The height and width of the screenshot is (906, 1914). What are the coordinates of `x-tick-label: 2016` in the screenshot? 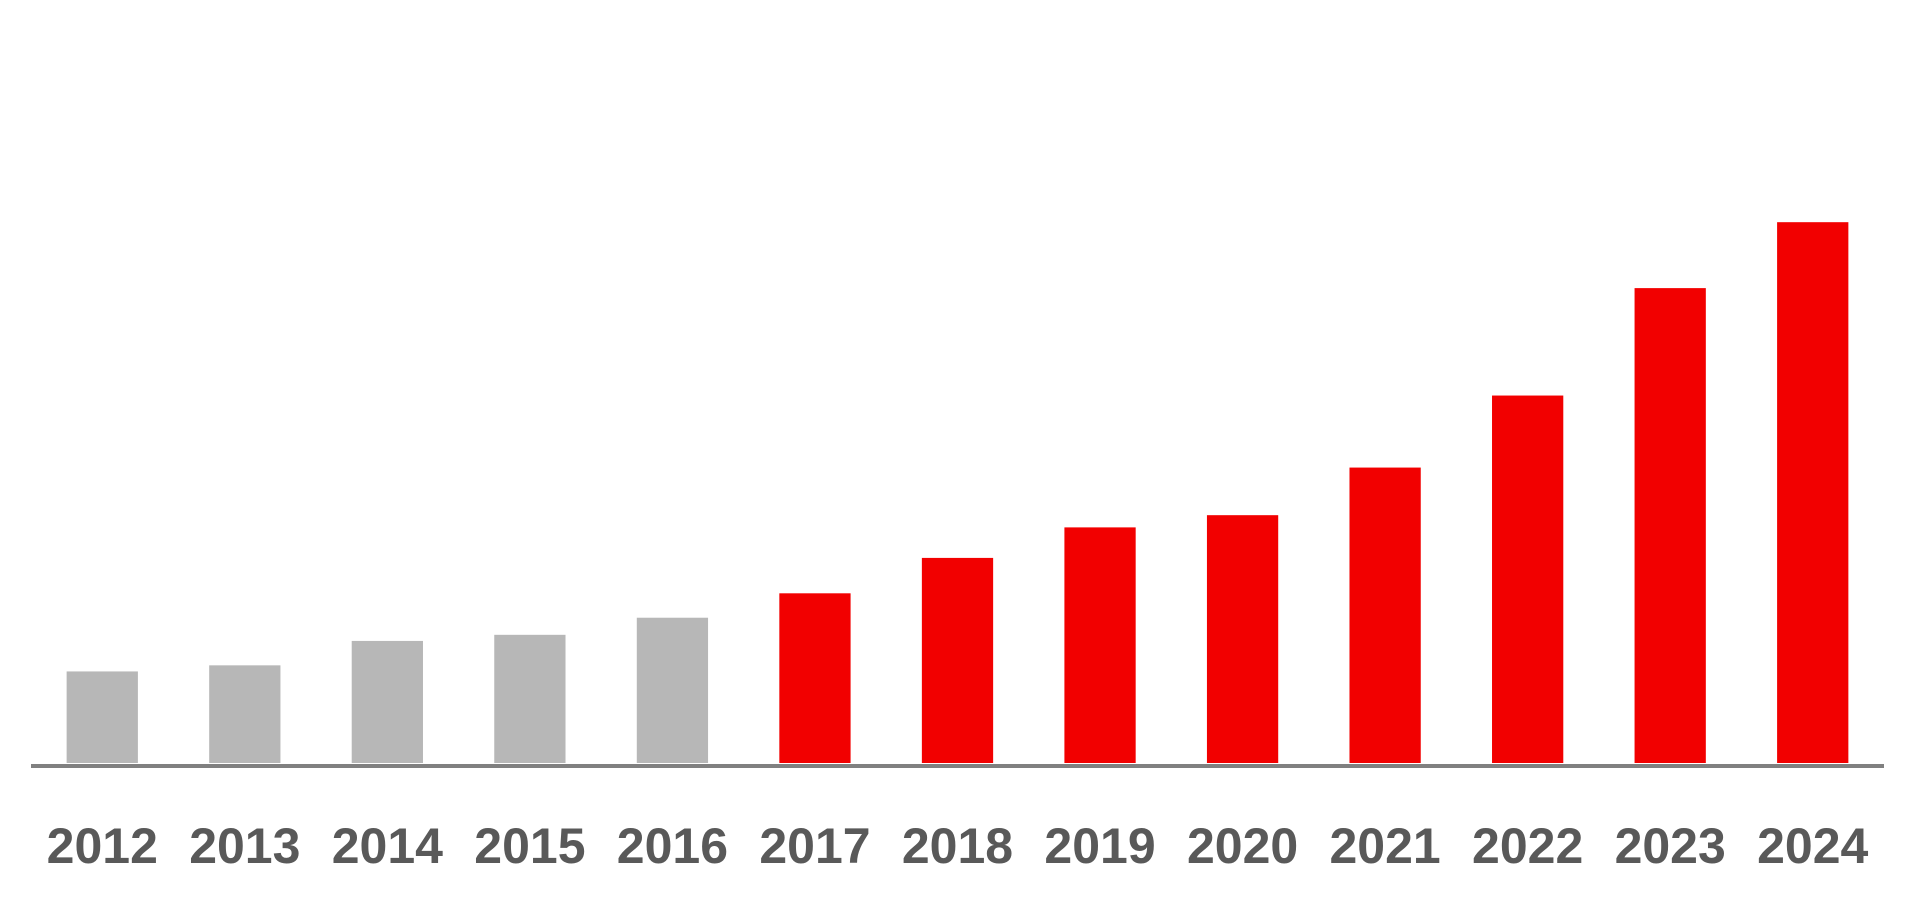 It's located at (672, 846).